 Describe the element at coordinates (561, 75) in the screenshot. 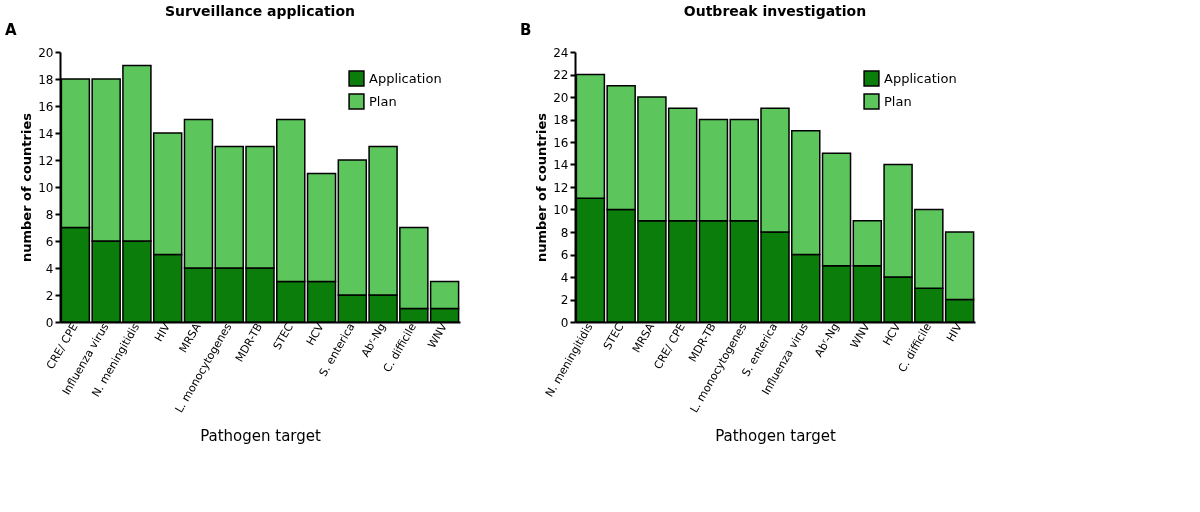

I see `y-tick-label: 22` at that location.